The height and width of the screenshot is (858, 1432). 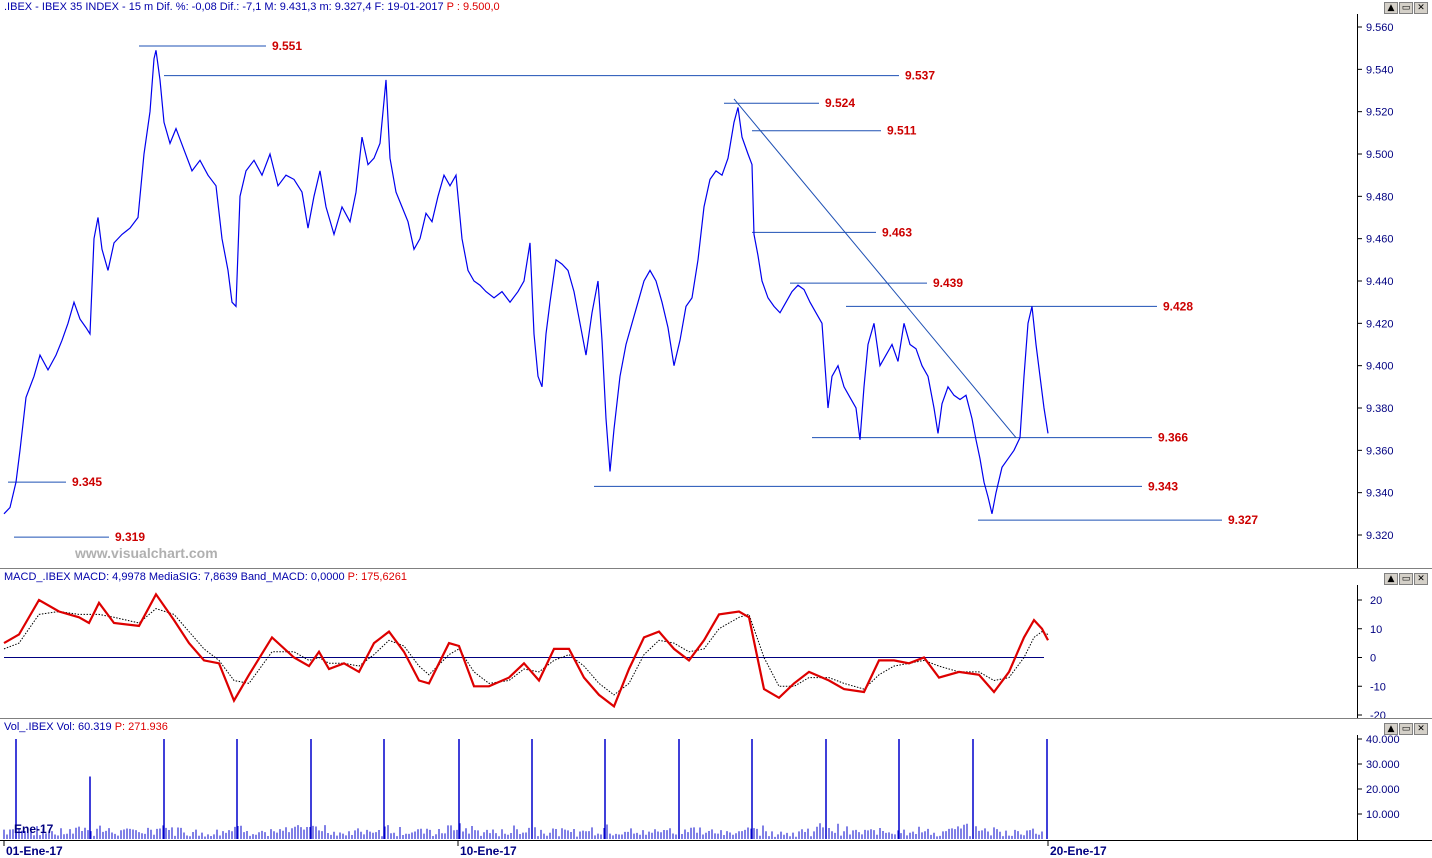 I want to click on inner-date-label: Ene-17, so click(x=34, y=829).